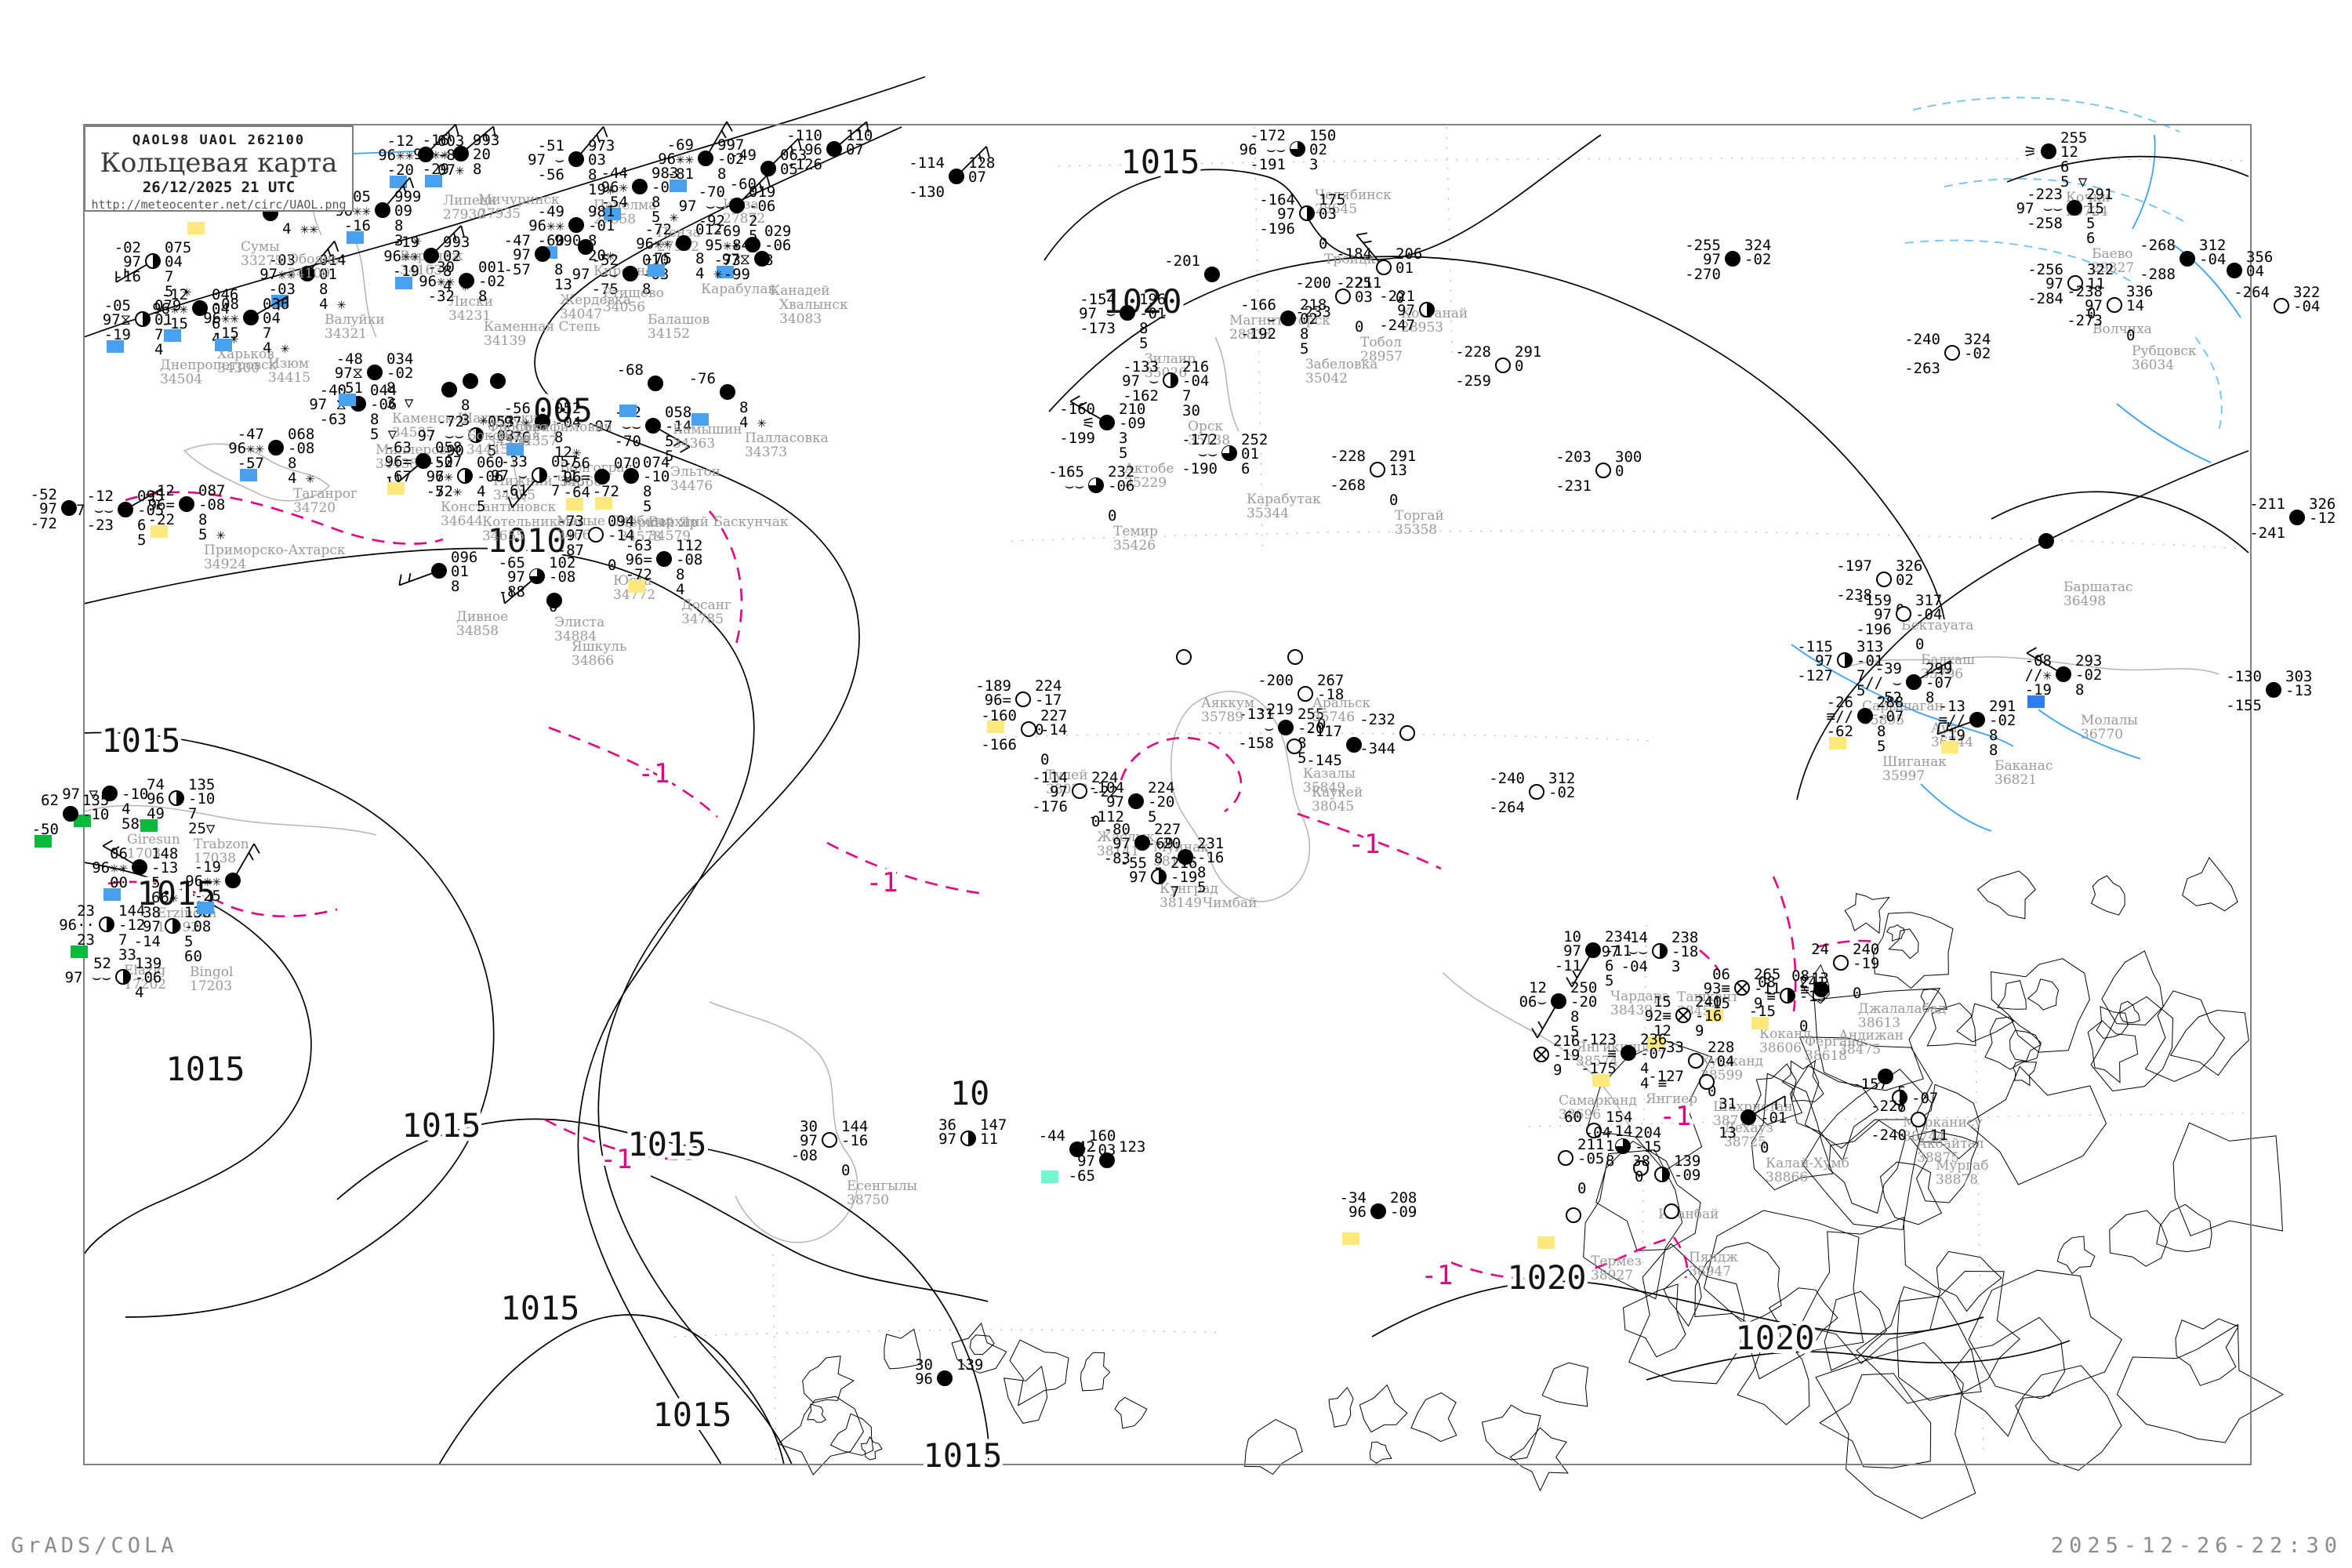 This screenshot has width=2352, height=1568. Describe the element at coordinates (679, 233) in the screenshot. I see `station-value: Пенза` at that location.